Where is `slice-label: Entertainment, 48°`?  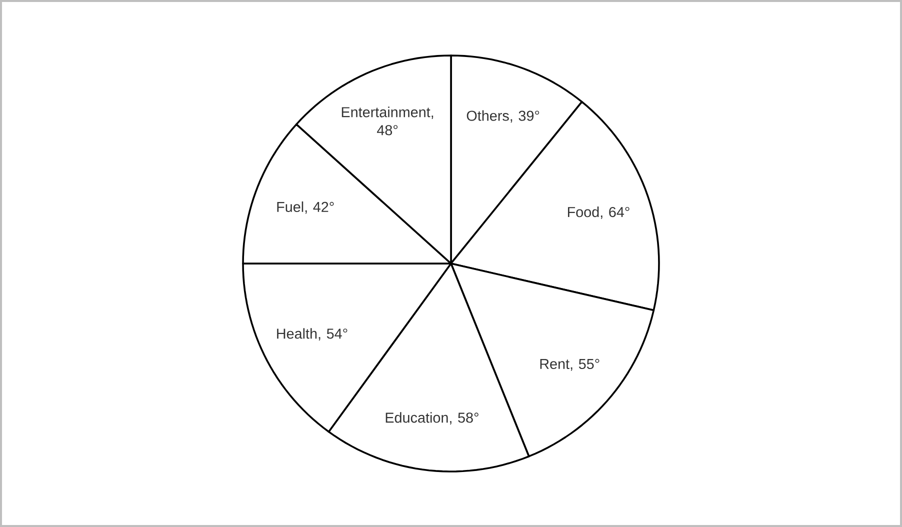
slice-label: Entertainment, 48° is located at coordinates (388, 121).